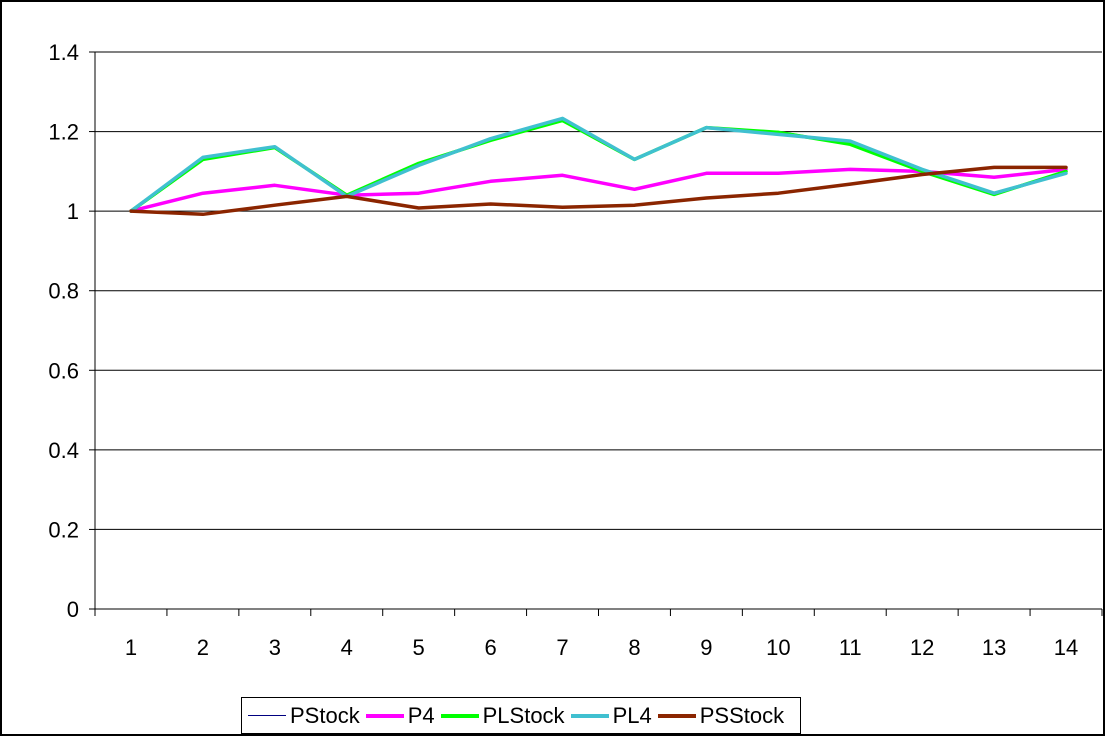 This screenshot has width=1105, height=738. Describe the element at coordinates (994, 647) in the screenshot. I see `x-tick-label: 13` at that location.